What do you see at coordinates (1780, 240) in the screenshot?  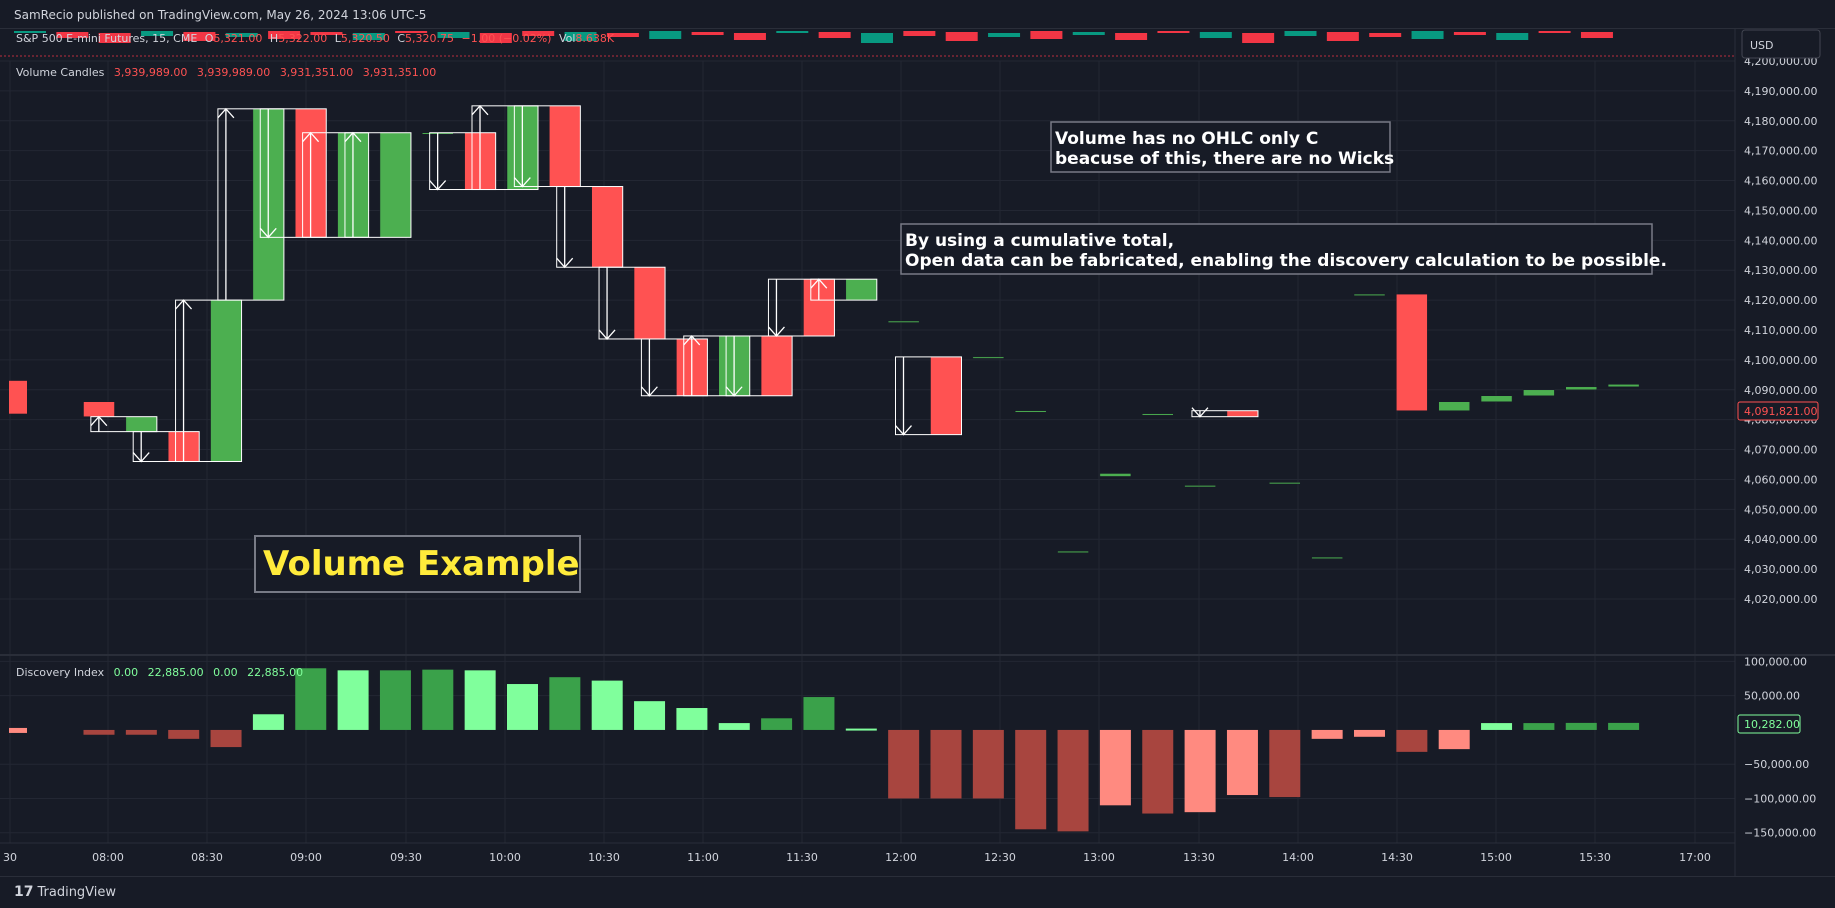 I see `volume-axis-tick: 4,140,000.00` at bounding box center [1780, 240].